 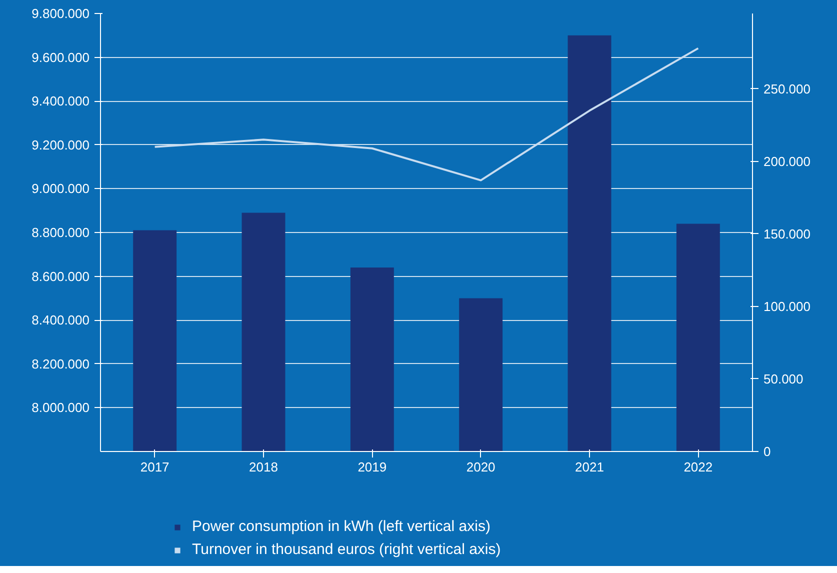 What do you see at coordinates (341, 526) in the screenshot?
I see `legend-label: Power consumption in kWh (left vertical axis)` at bounding box center [341, 526].